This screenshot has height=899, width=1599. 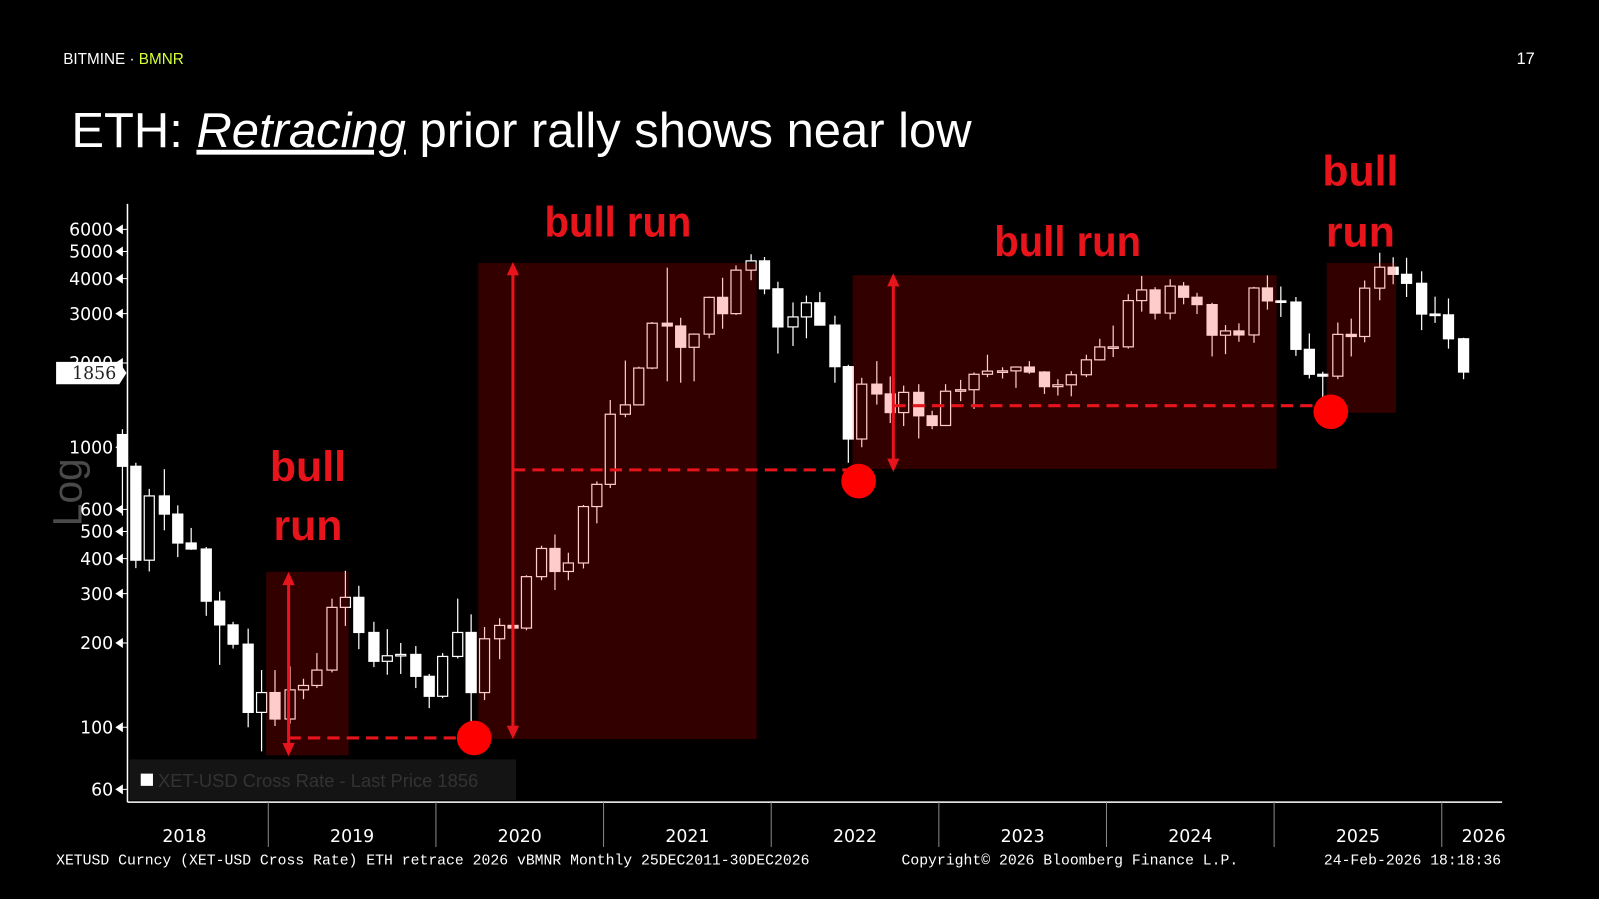 What do you see at coordinates (1069, 861) in the screenshot?
I see `footnote: Copyright© 2026 Bloomberg Finance L.P.` at bounding box center [1069, 861].